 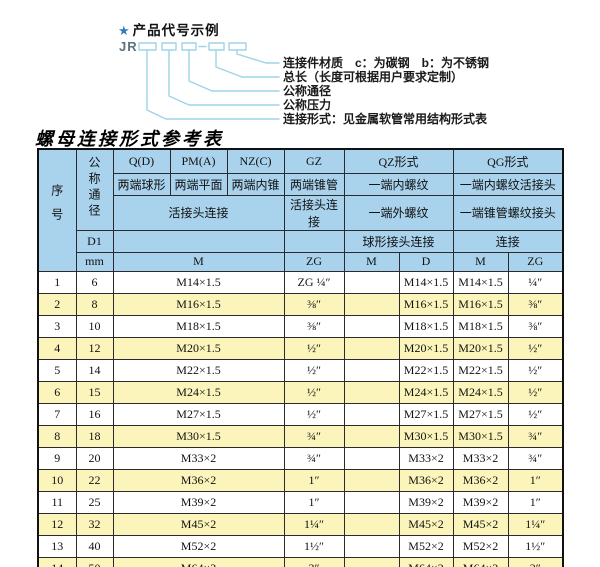 What do you see at coordinates (300, 282) in the screenshot?
I see `table-row: 1 6 M14×1.5 ZG ¼″ M14×1.5 M14×1.5 ¼″` at bounding box center [300, 282].